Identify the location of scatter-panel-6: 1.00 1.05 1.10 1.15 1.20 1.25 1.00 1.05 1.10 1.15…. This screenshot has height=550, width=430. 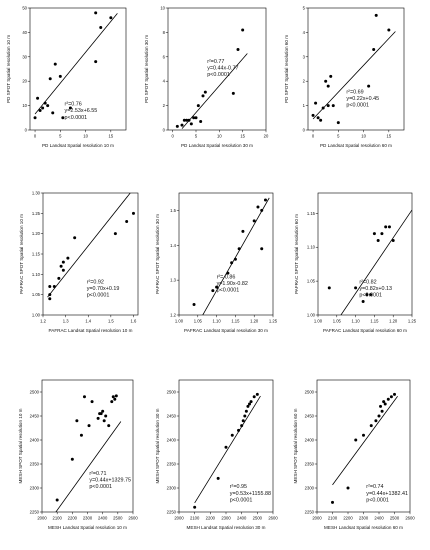
(355, 262).